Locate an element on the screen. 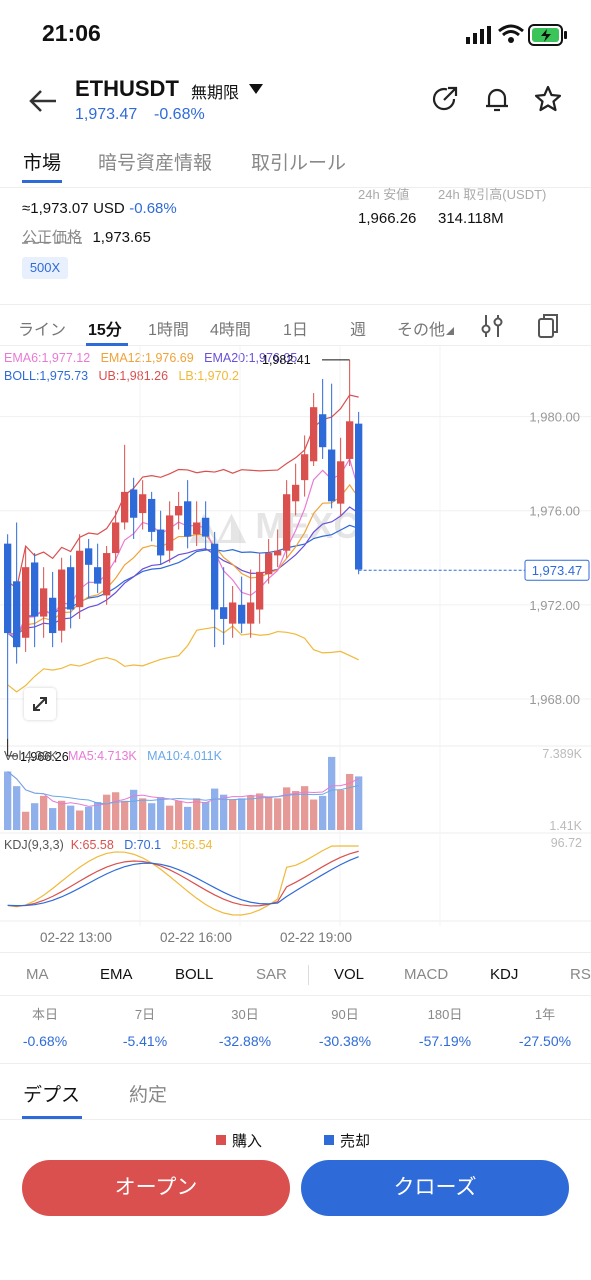 Image resolution: width=591 pixels, height=1280 pixels. caret-down-icon is located at coordinates (256, 89).